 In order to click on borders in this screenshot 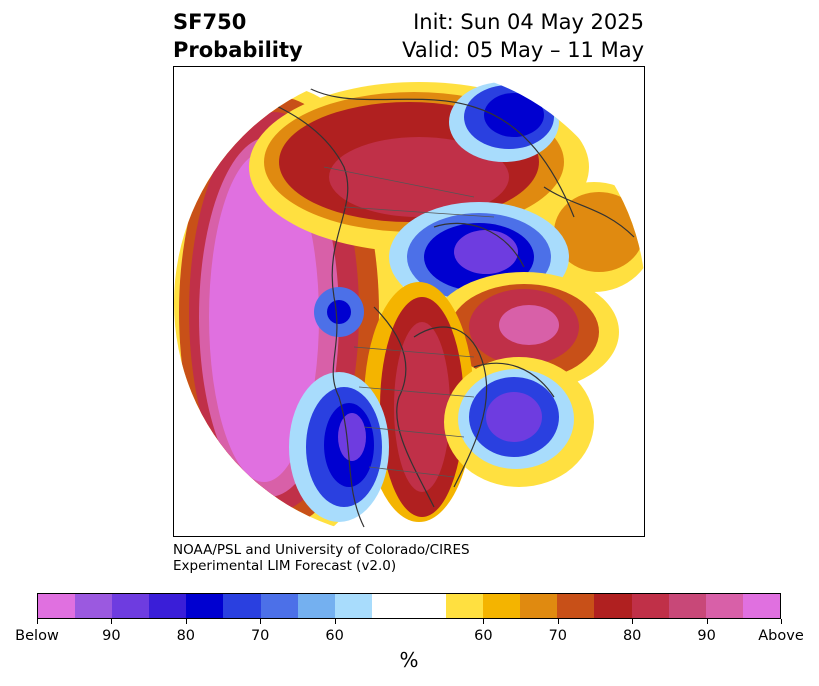, I will do `click(409, 322)`.